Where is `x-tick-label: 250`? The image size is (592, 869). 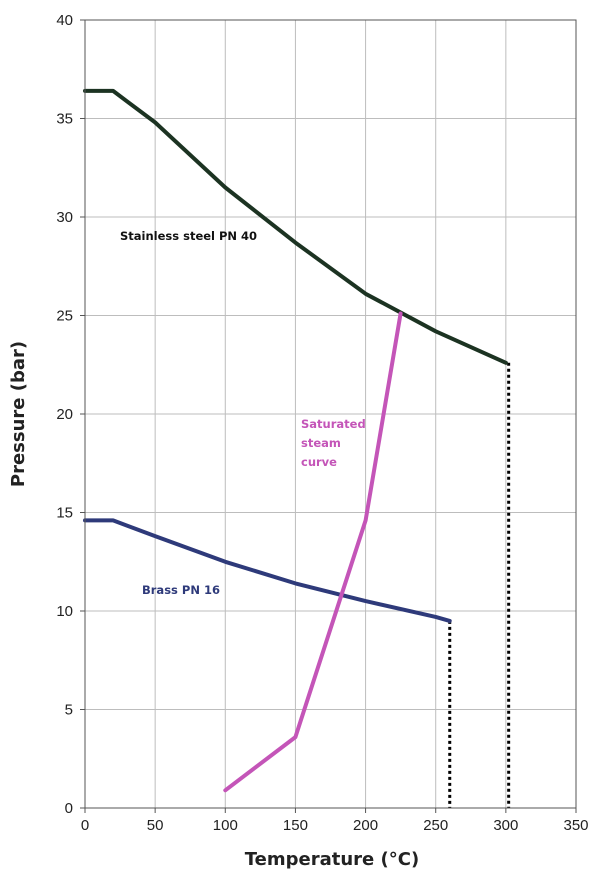
x-tick-label: 250 is located at coordinates (435, 825).